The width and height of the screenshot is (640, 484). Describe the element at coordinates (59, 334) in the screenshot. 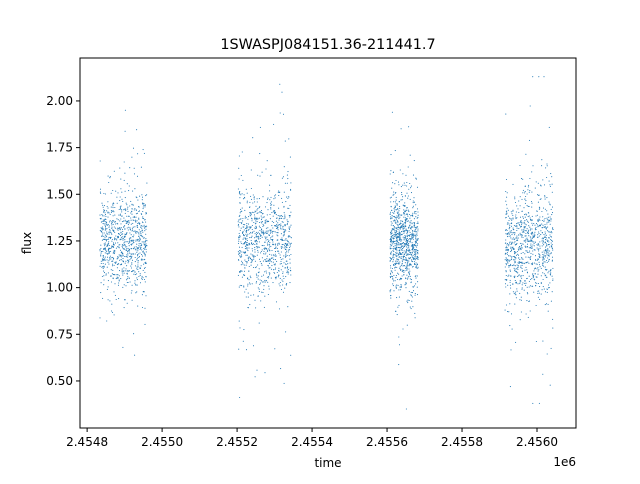

I see `y-tick-label: 0.75` at that location.